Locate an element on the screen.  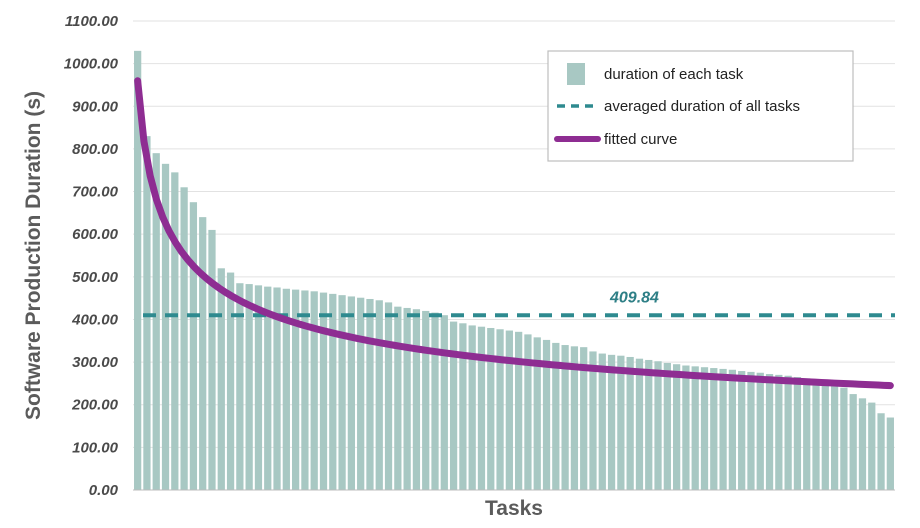
legend-label-bars: duration of each task is located at coordinates (674, 74).